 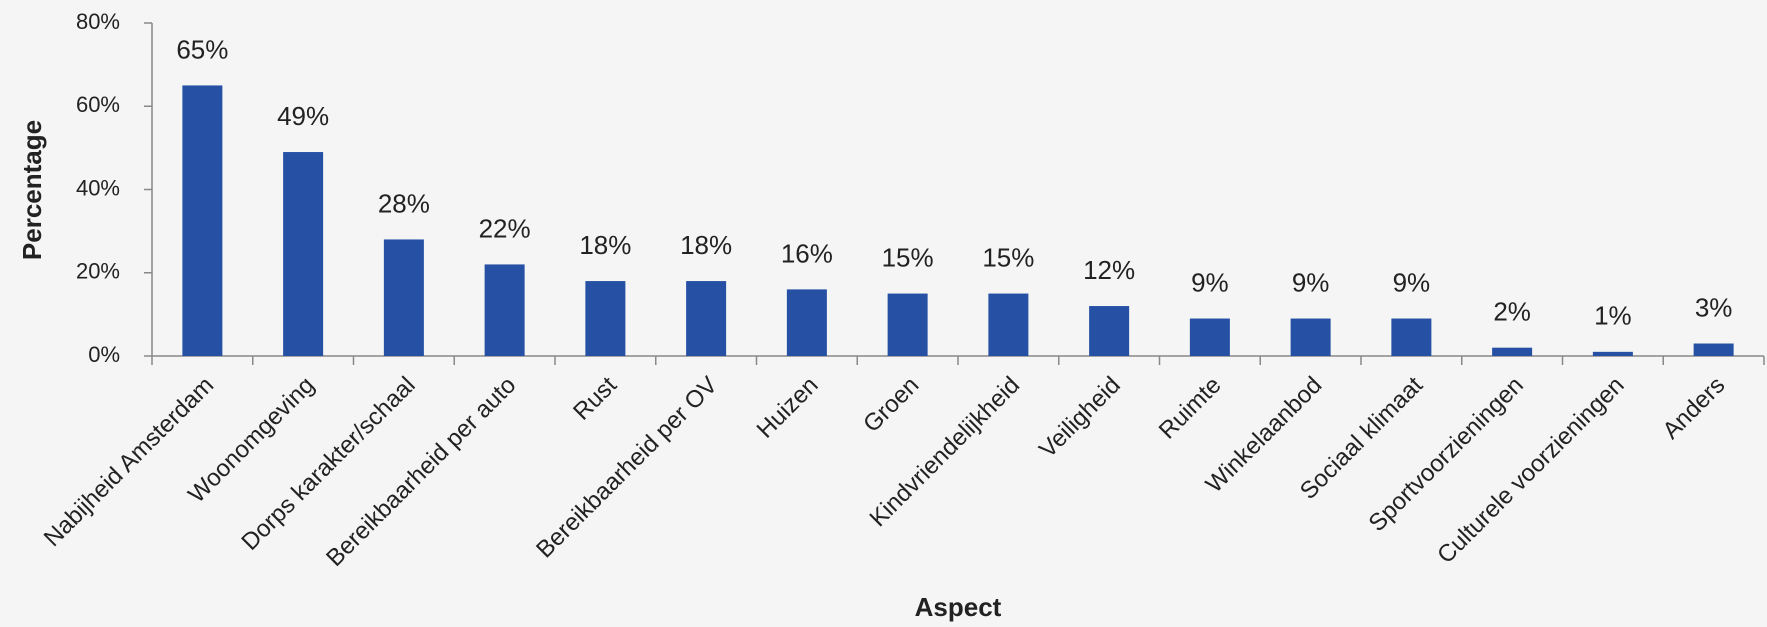 What do you see at coordinates (32, 190) in the screenshot?
I see `y-axis-title: Percentage` at bounding box center [32, 190].